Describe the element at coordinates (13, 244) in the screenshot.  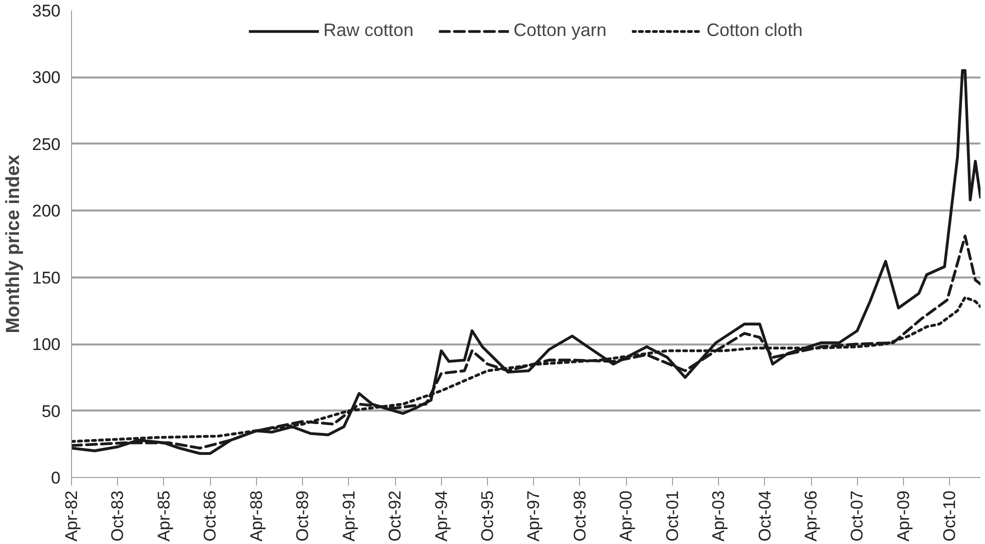
I see `y-axis-title: Monthly price index` at that location.